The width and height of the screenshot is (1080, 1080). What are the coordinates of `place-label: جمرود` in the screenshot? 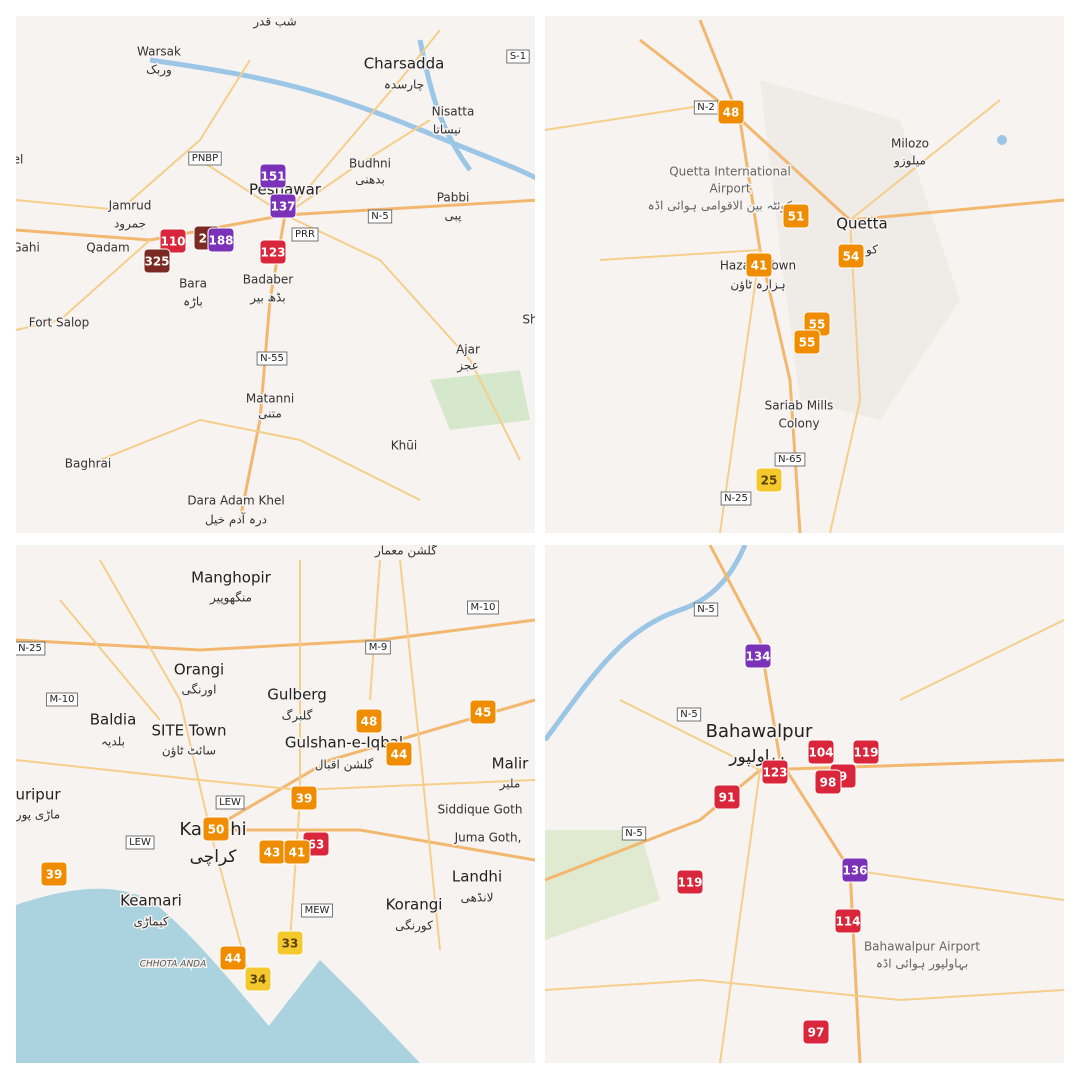 It's located at (130, 224).